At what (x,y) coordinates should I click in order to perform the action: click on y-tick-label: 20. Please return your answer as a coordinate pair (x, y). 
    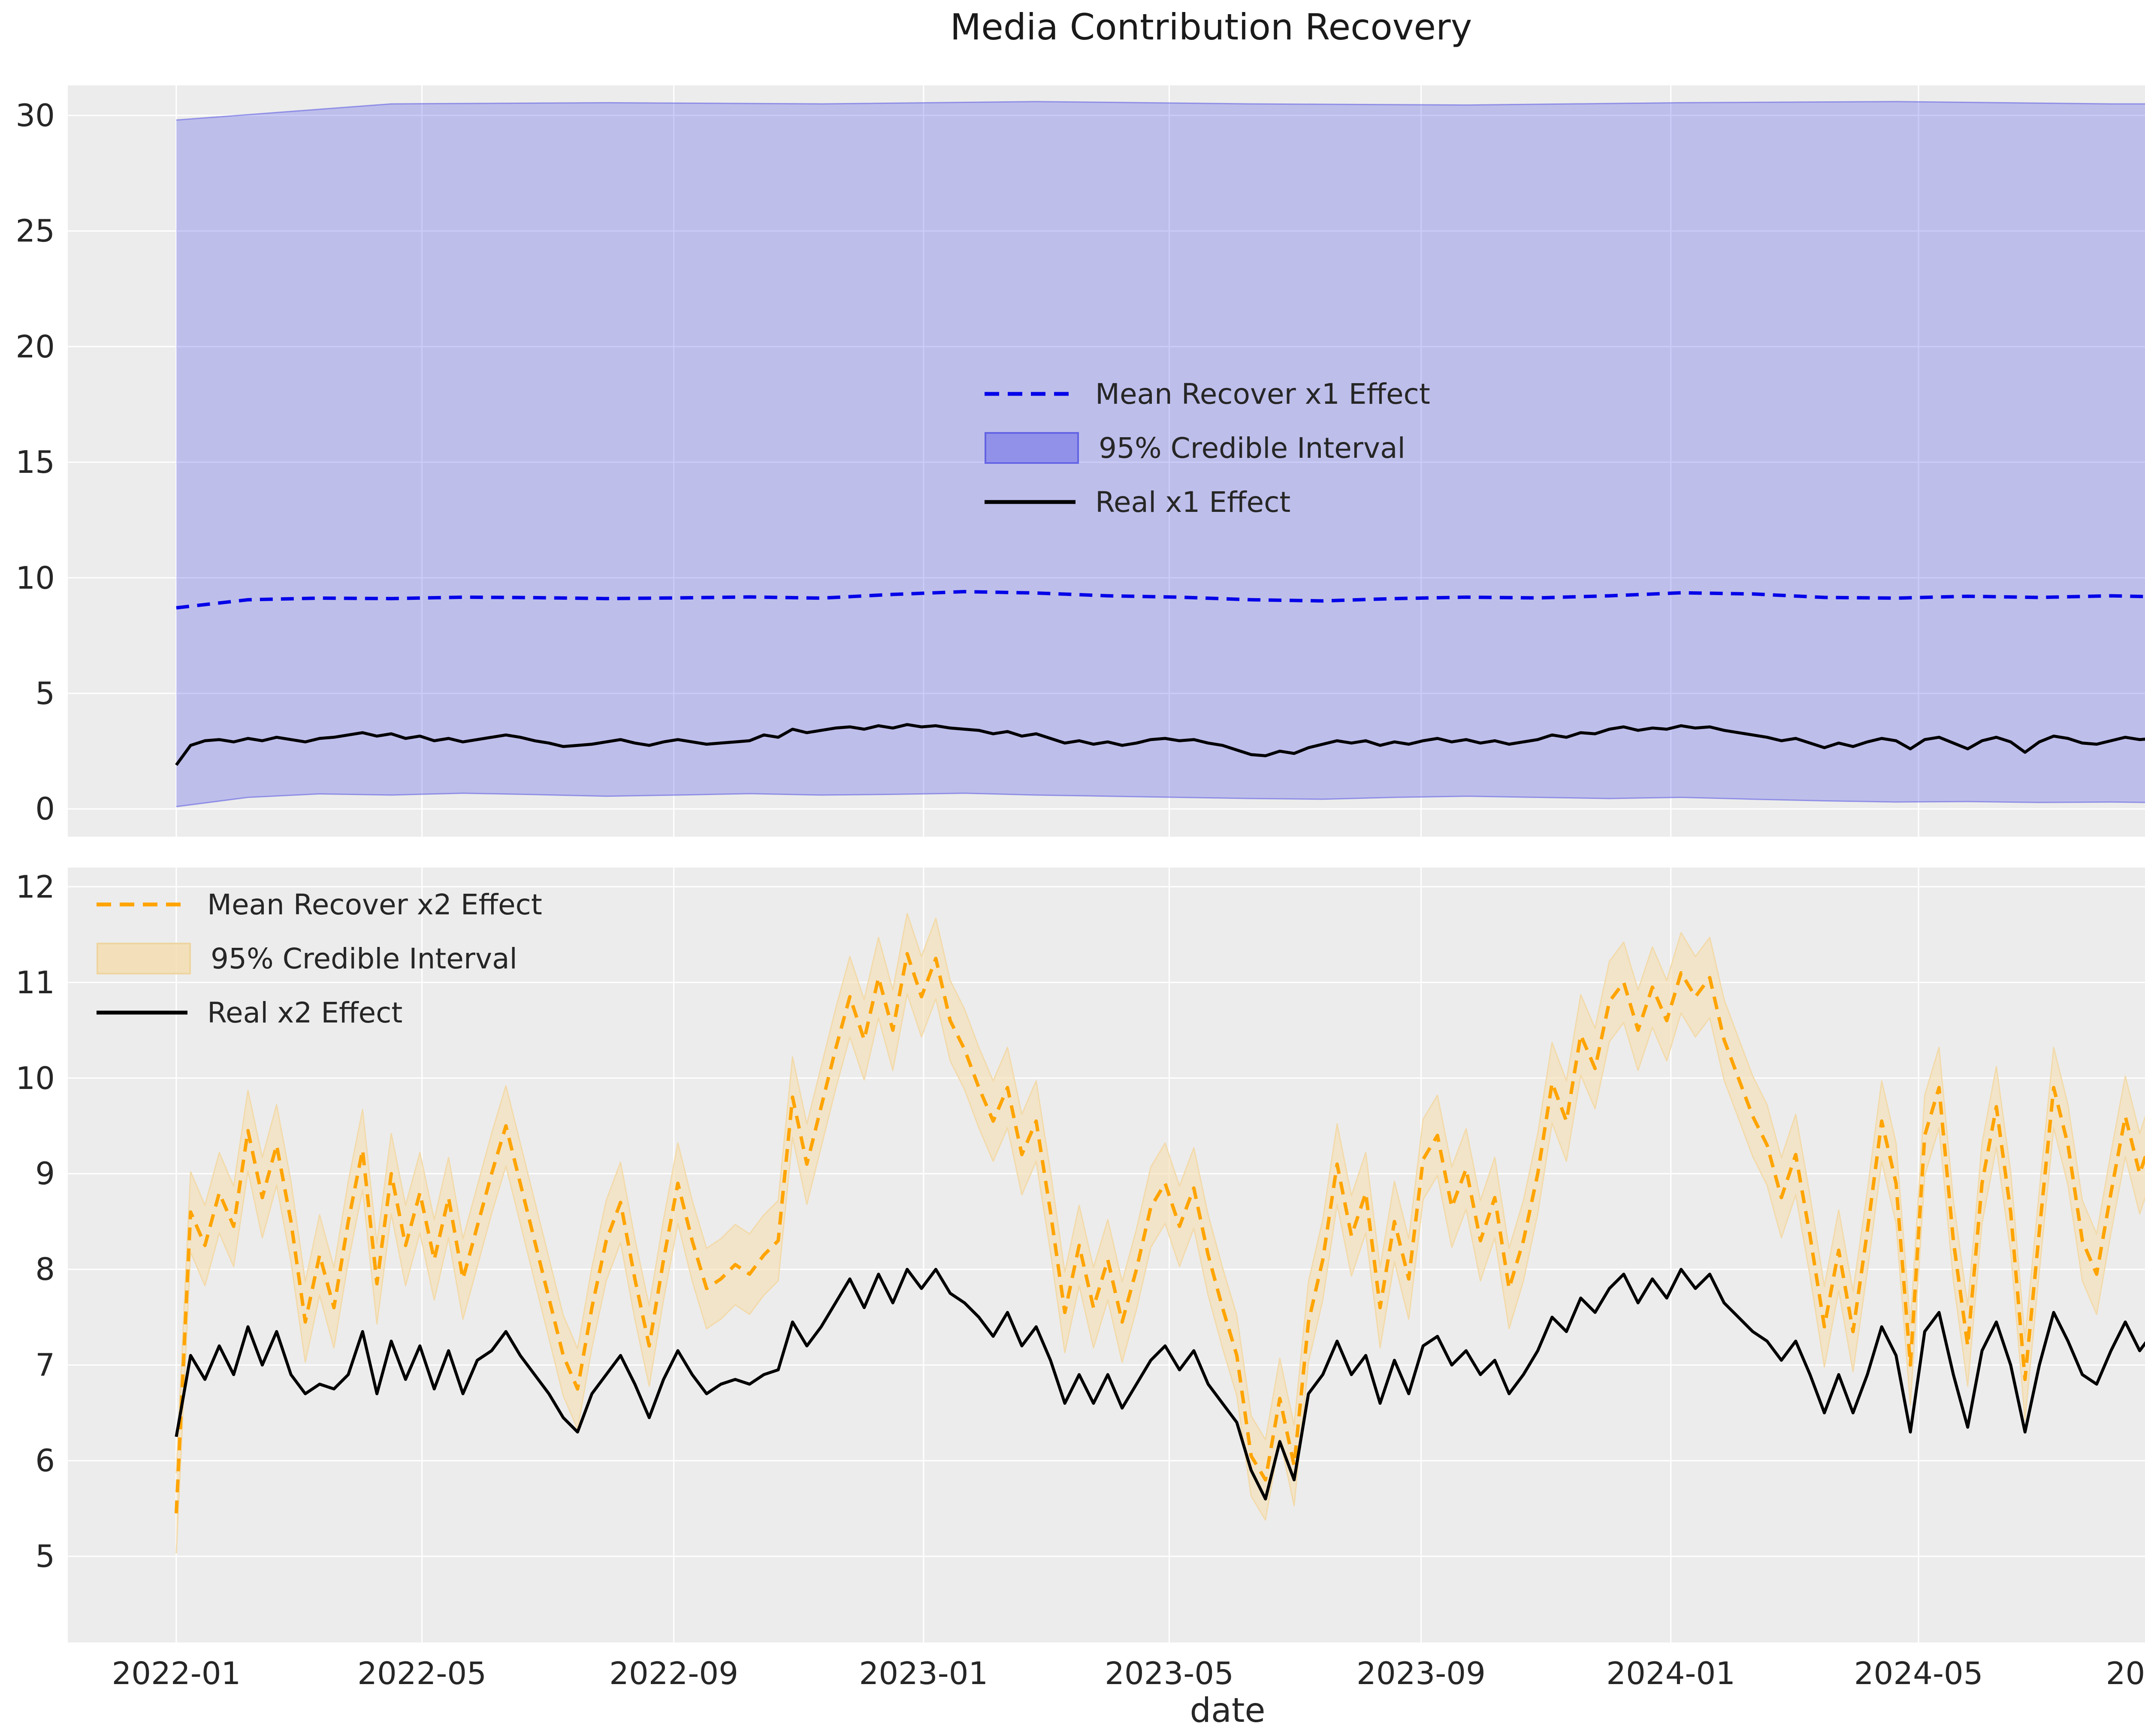
    Looking at the image, I should click on (35, 346).